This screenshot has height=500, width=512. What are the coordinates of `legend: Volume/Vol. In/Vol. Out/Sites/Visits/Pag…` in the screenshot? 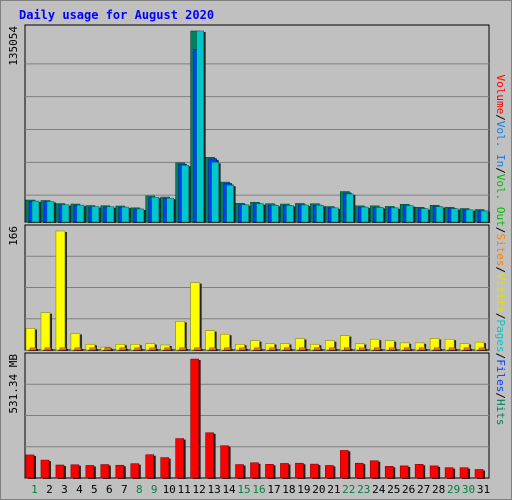 It's located at (500, 250).